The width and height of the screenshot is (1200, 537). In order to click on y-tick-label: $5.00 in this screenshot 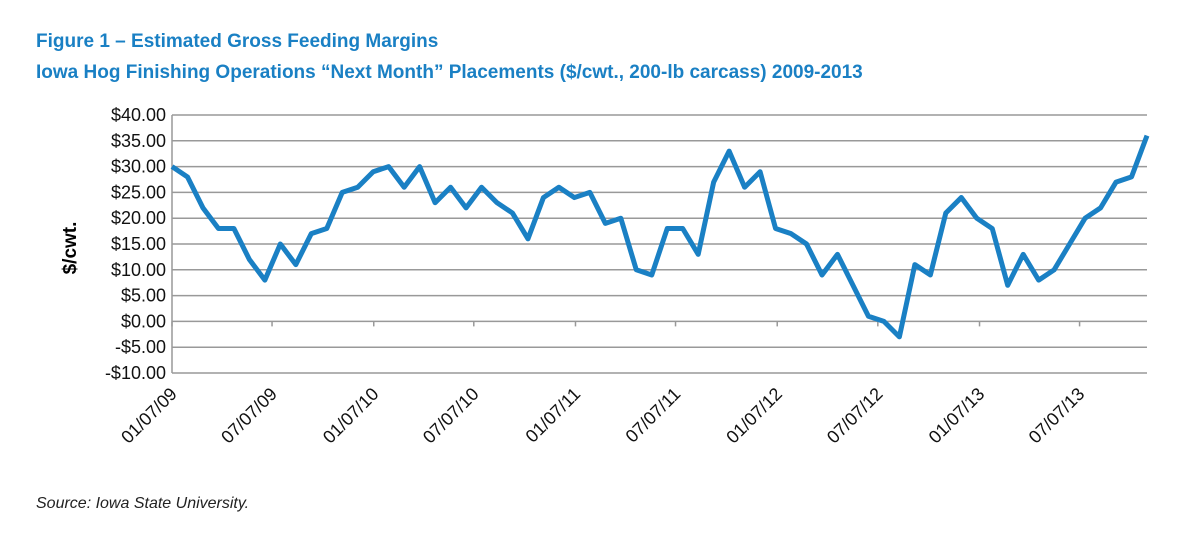, I will do `click(143, 296)`.